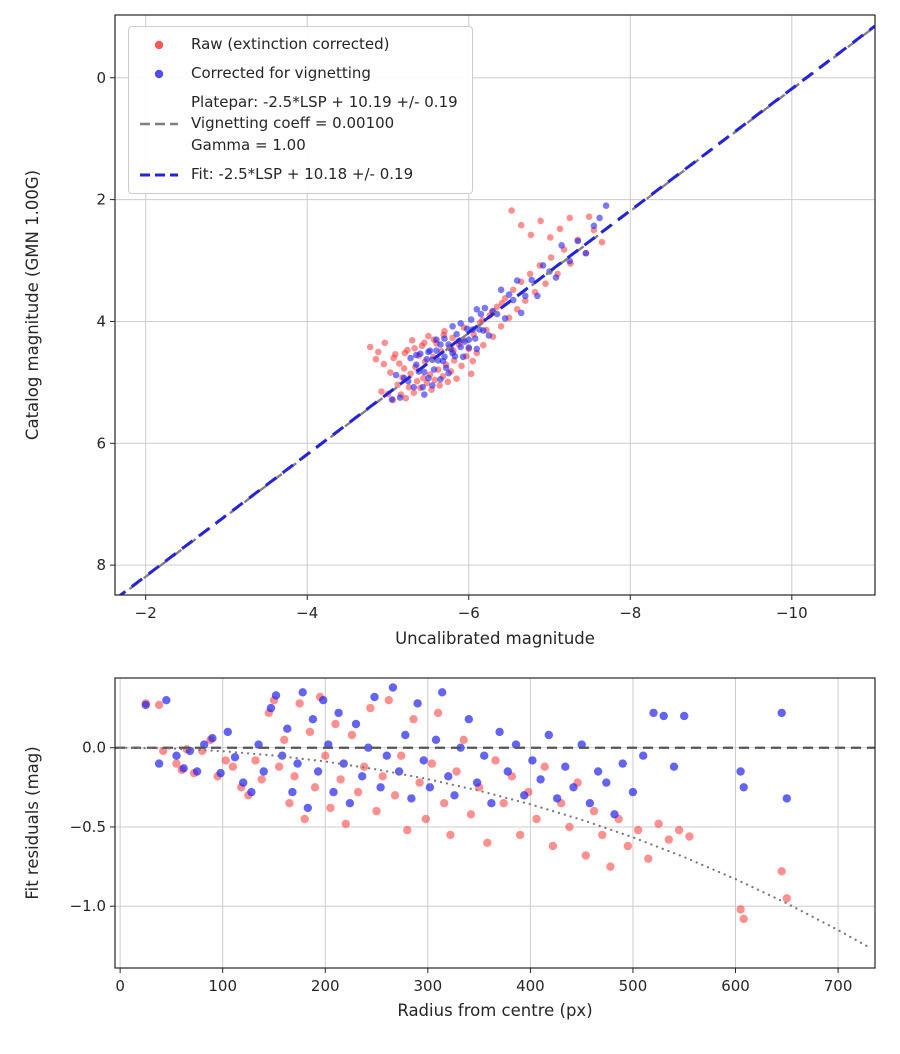 Image resolution: width=900 pixels, height=1054 pixels. What do you see at coordinates (838, 986) in the screenshot?
I see `x-tick-label: 700` at bounding box center [838, 986].